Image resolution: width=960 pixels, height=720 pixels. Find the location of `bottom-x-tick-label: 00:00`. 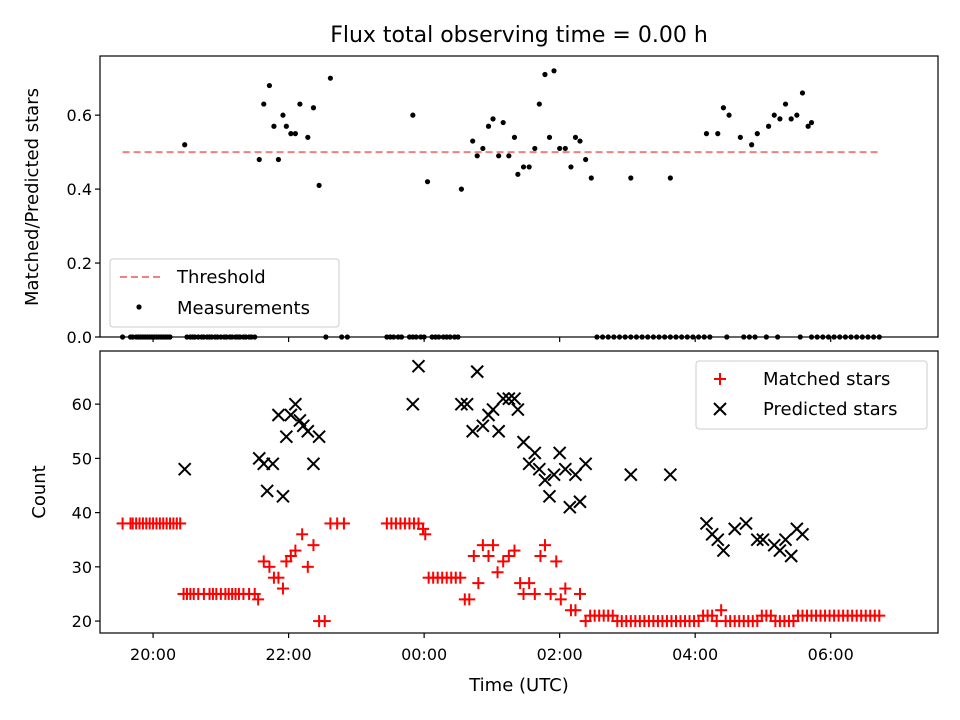

bottom-x-tick-label: 00:00 is located at coordinates (424, 654).